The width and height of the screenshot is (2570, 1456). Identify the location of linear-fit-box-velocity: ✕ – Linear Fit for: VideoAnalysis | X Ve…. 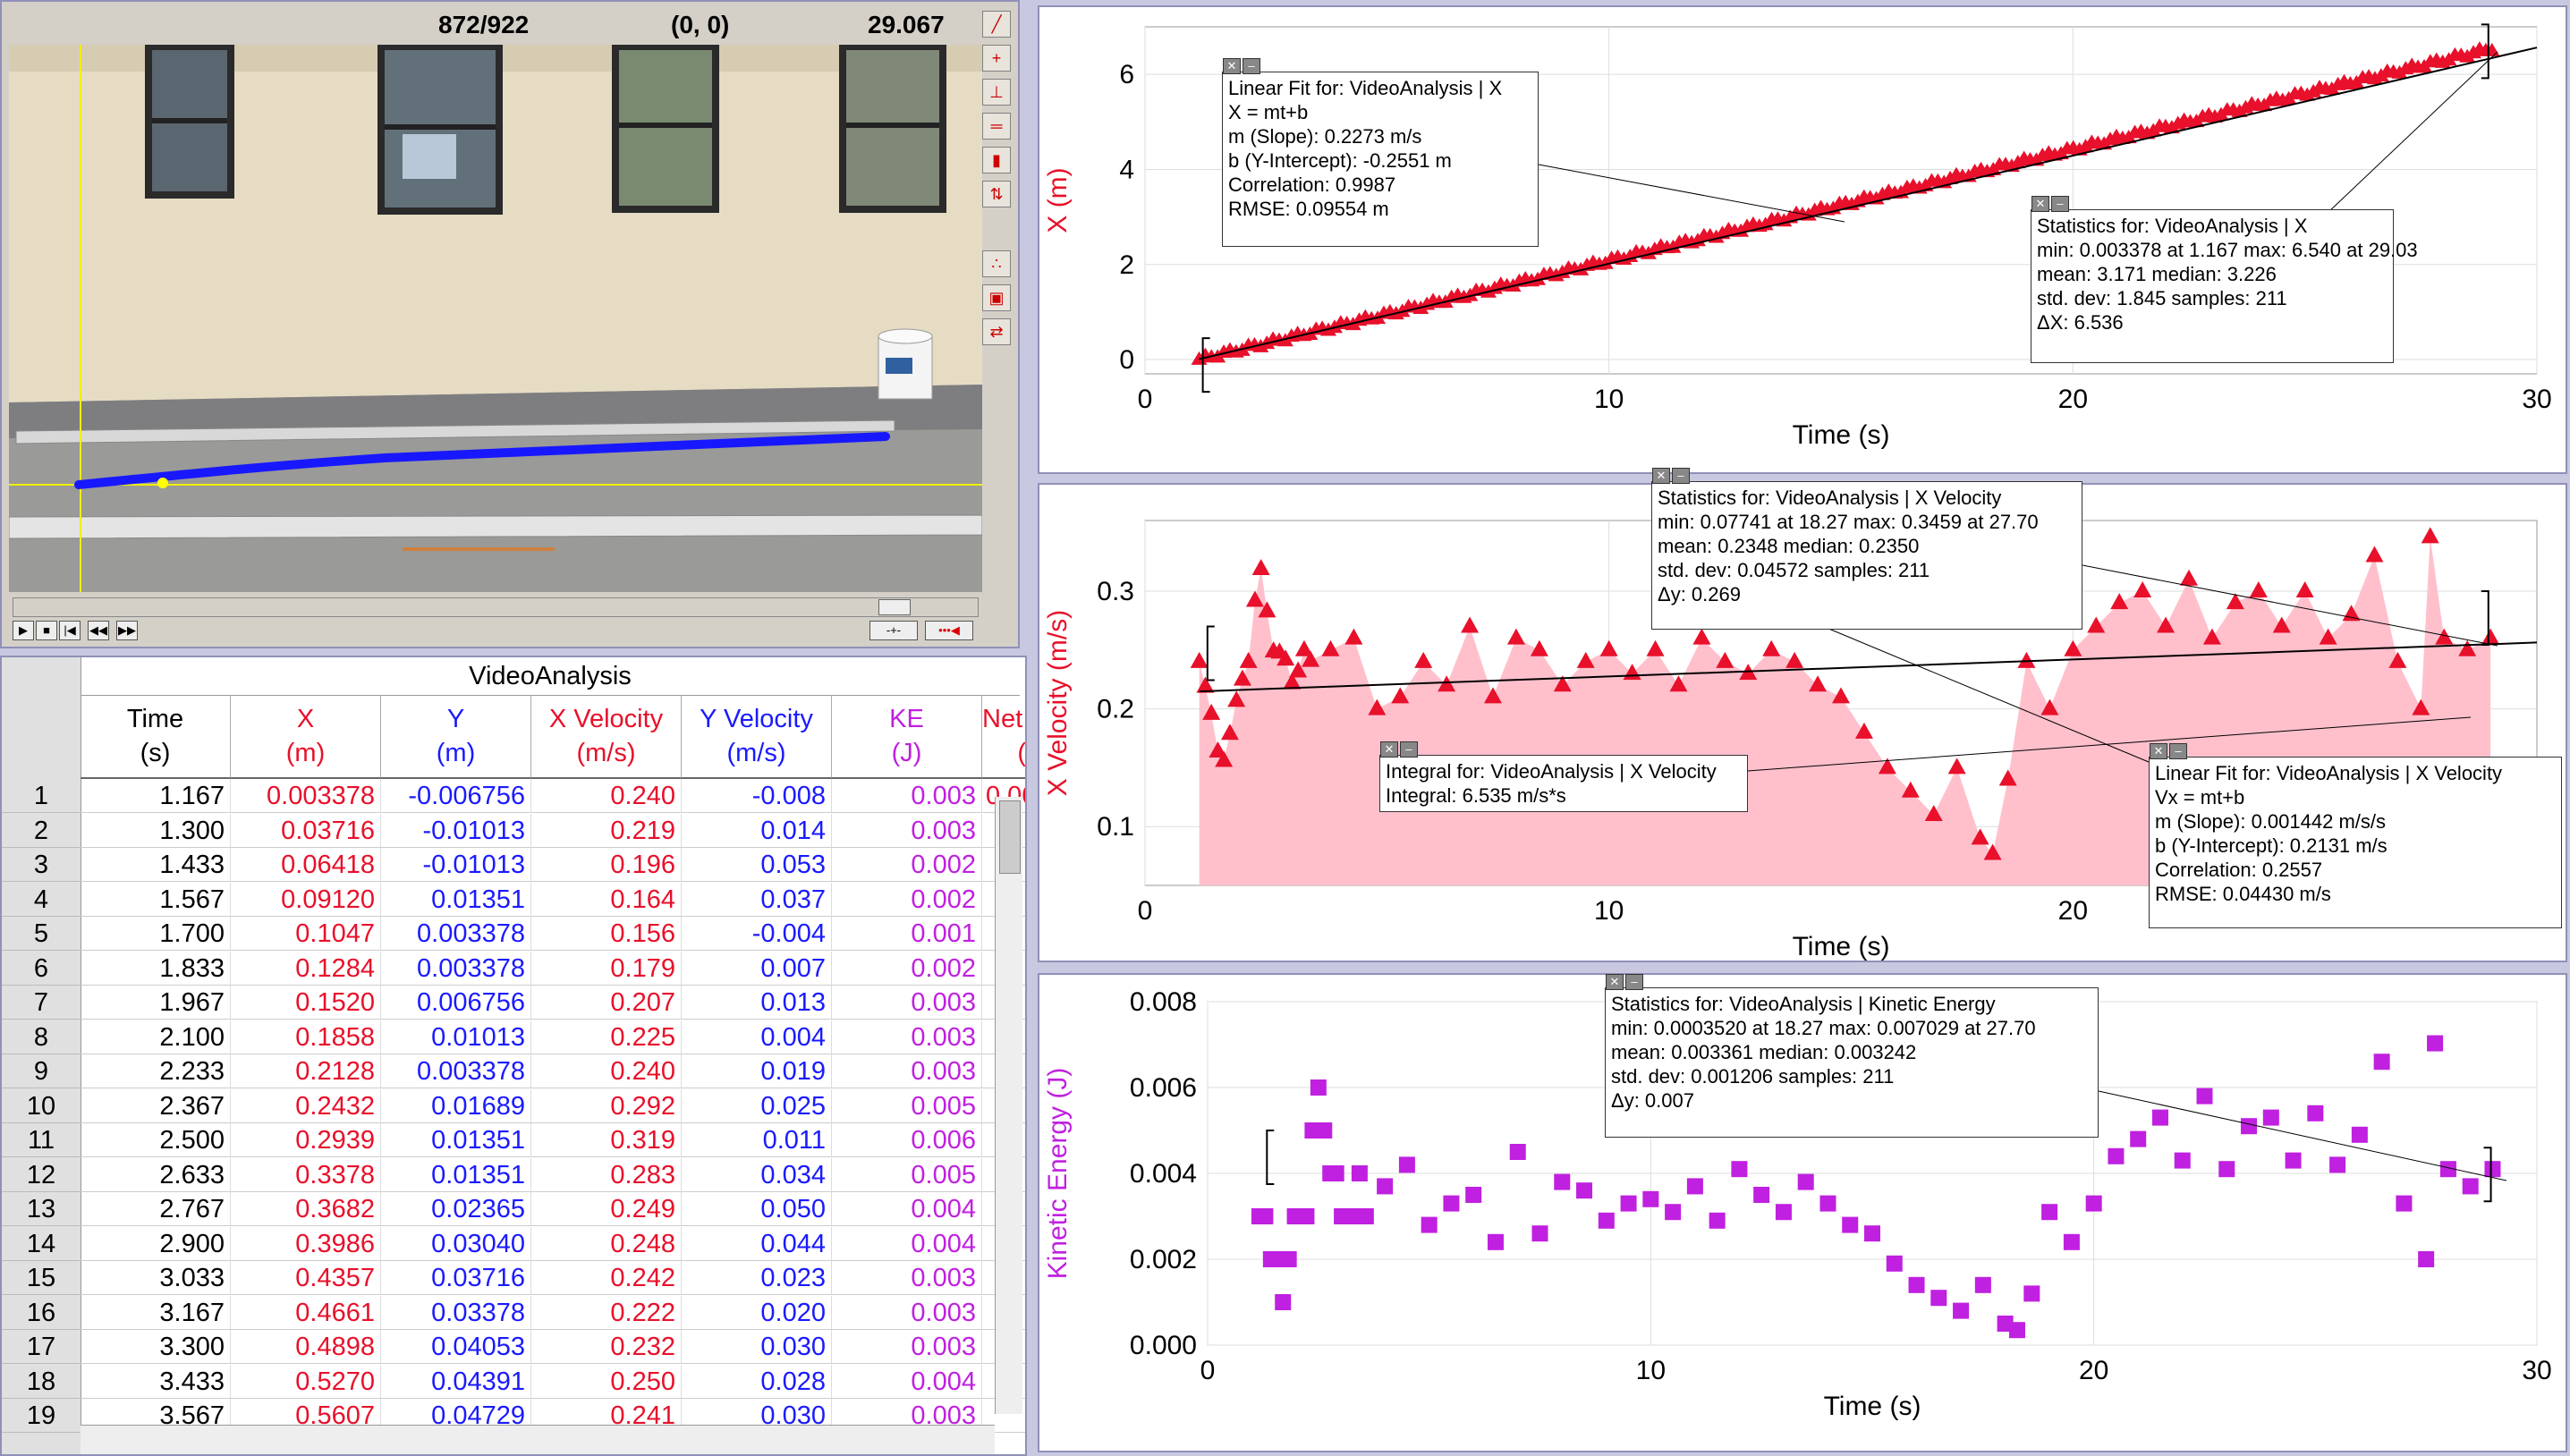
(2355, 835).